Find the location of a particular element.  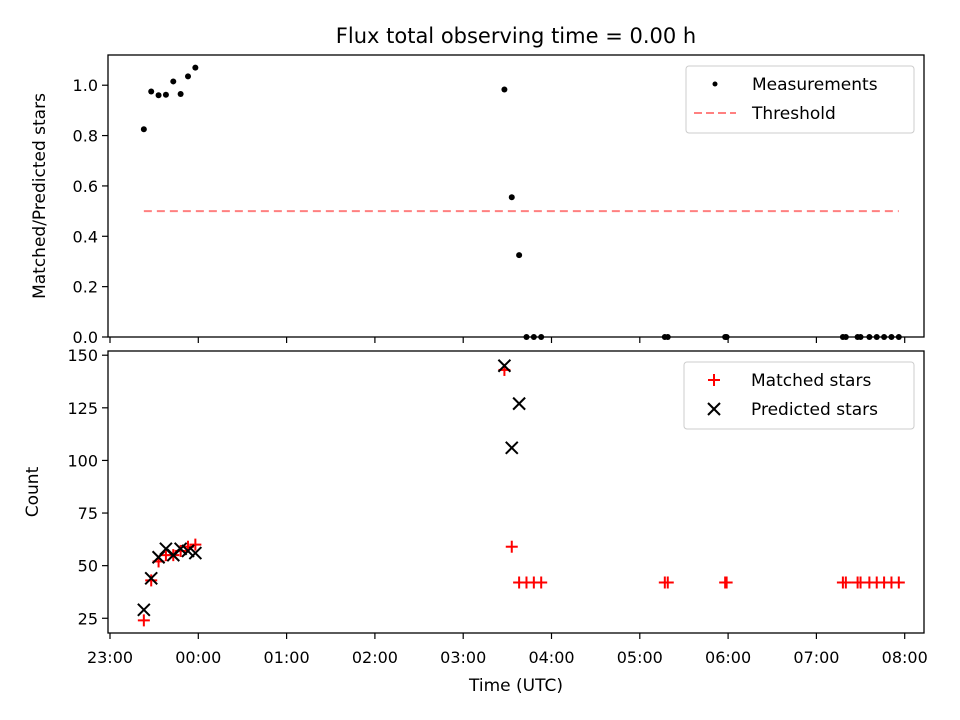

y-tick-label: 75 is located at coordinates (88, 513).